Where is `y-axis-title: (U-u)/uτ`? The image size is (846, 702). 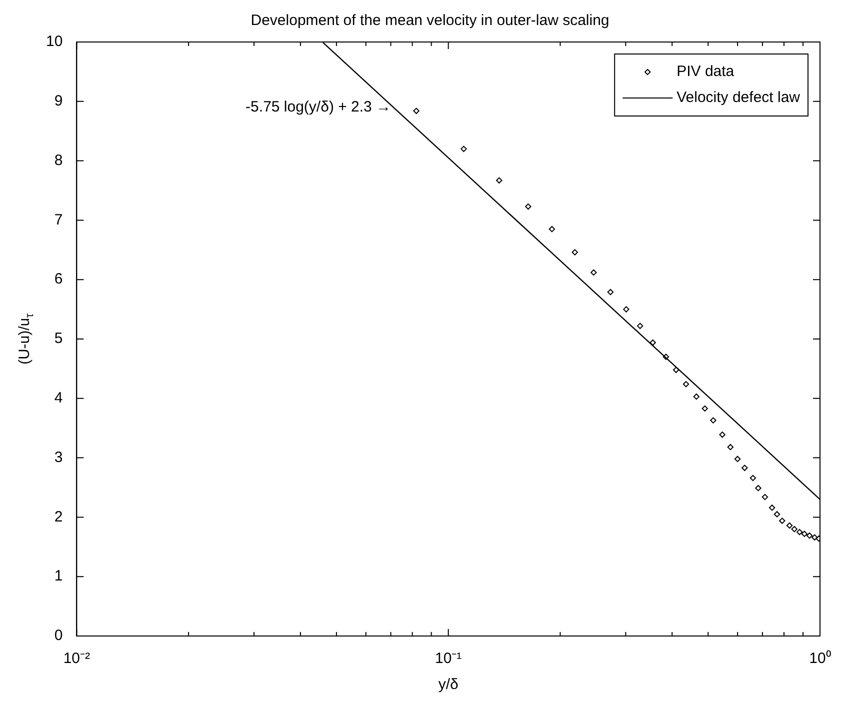
y-axis-title: (U-u)/uτ is located at coordinates (26, 338).